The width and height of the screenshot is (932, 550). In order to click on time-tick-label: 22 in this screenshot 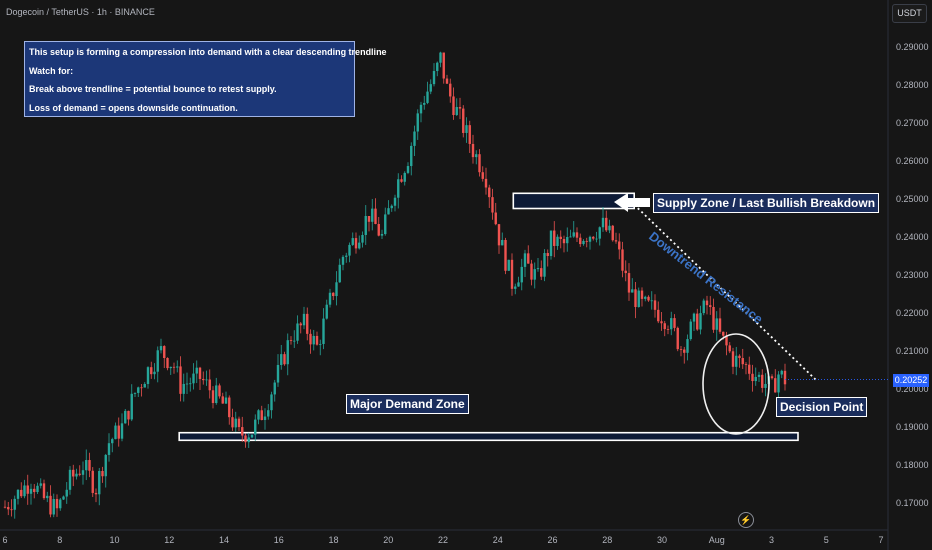, I will do `click(443, 540)`.